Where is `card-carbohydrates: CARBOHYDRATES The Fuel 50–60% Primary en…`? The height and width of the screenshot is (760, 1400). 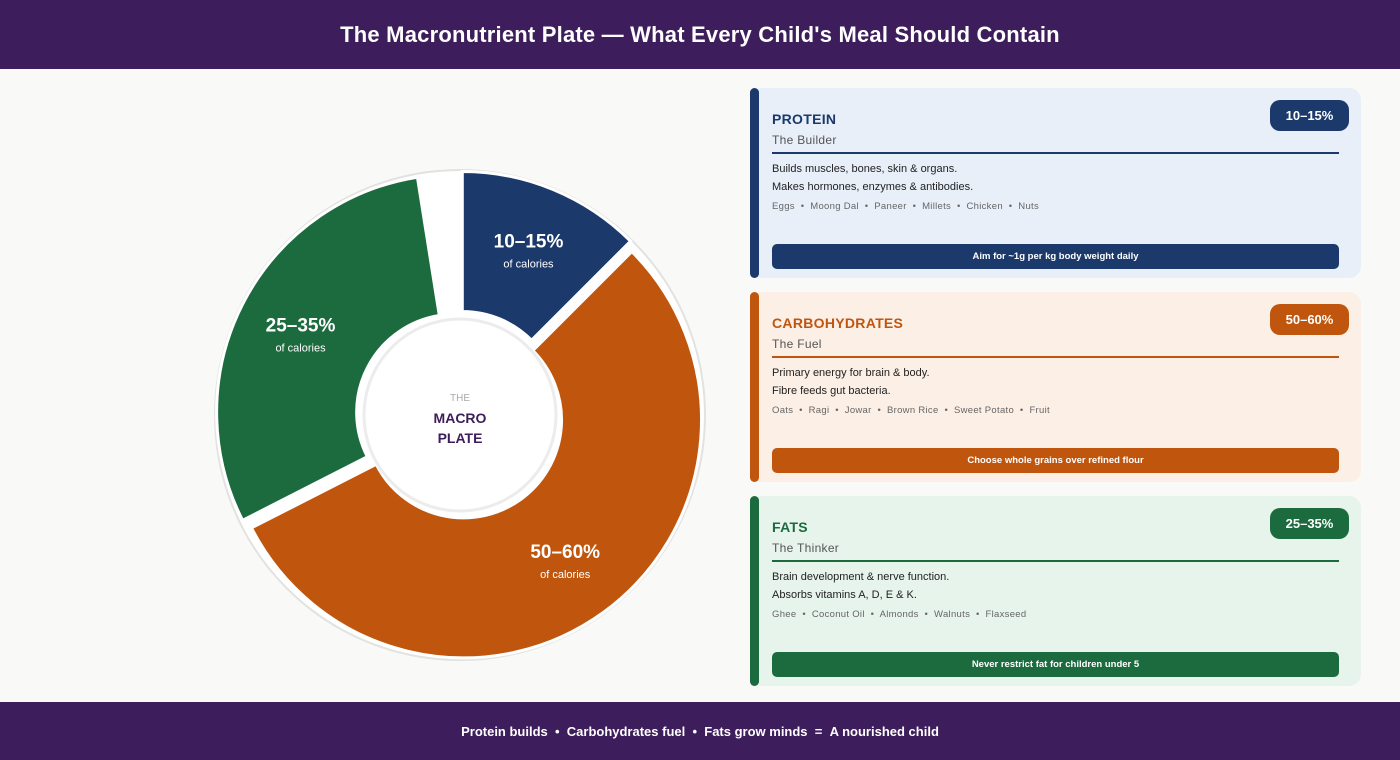 card-carbohydrates: CARBOHYDRATES The Fuel 50–60% Primary en… is located at coordinates (1055, 387).